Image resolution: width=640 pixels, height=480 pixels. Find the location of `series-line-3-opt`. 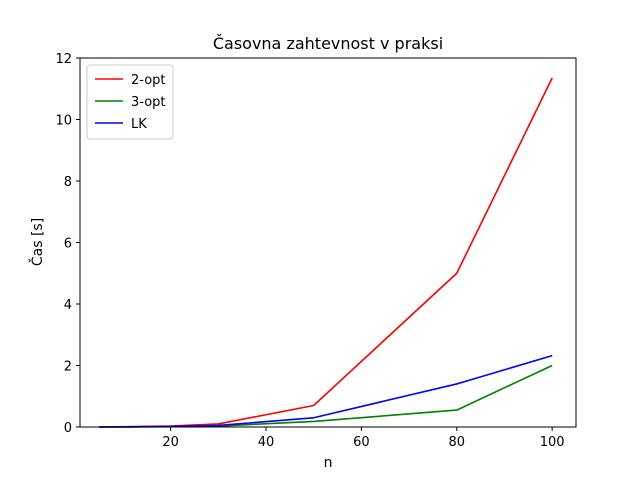

series-line-3-opt is located at coordinates (326, 396).